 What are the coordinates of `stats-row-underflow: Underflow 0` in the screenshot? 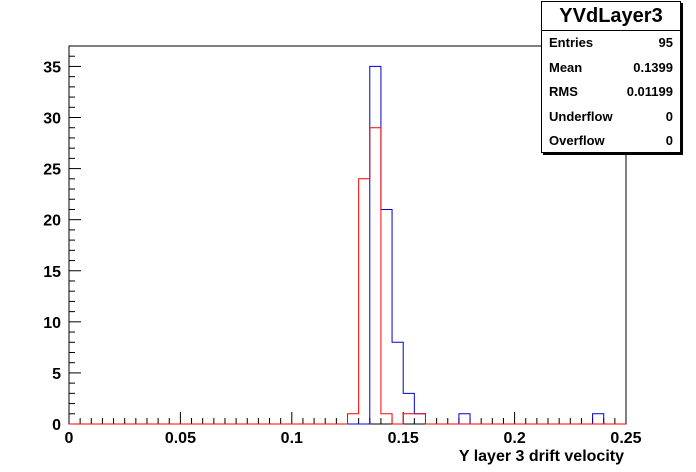 It's located at (611, 117).